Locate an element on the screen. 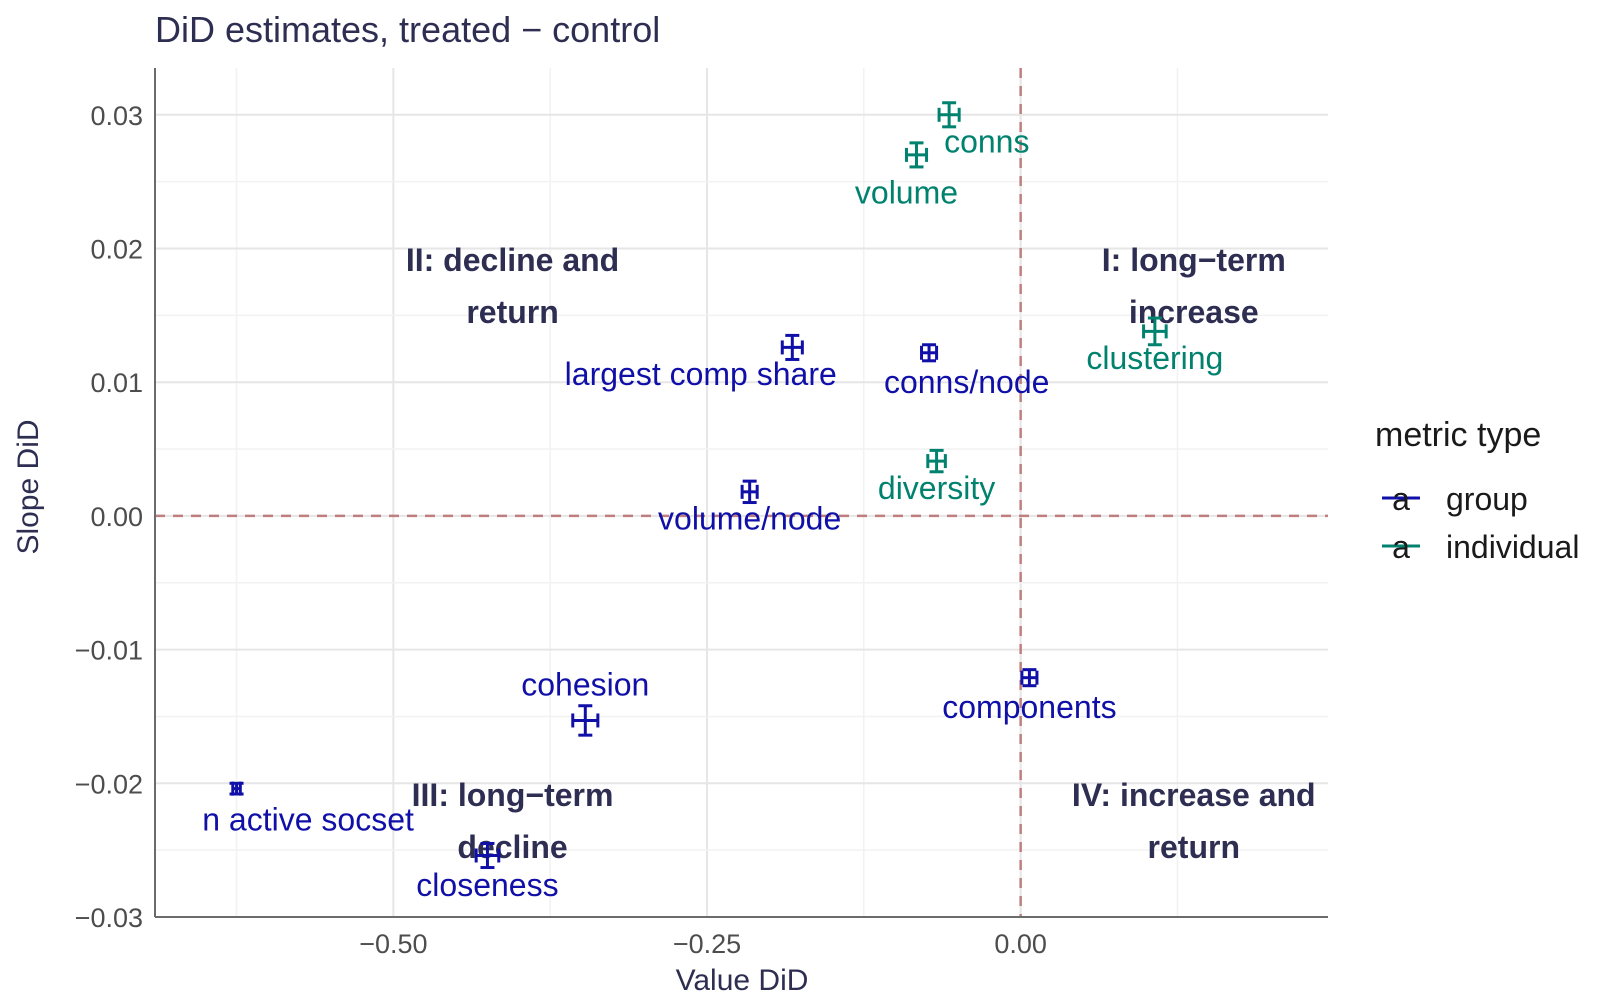 The width and height of the screenshot is (1611, 1007). point-label-volume-node: volume/node is located at coordinates (749, 519).